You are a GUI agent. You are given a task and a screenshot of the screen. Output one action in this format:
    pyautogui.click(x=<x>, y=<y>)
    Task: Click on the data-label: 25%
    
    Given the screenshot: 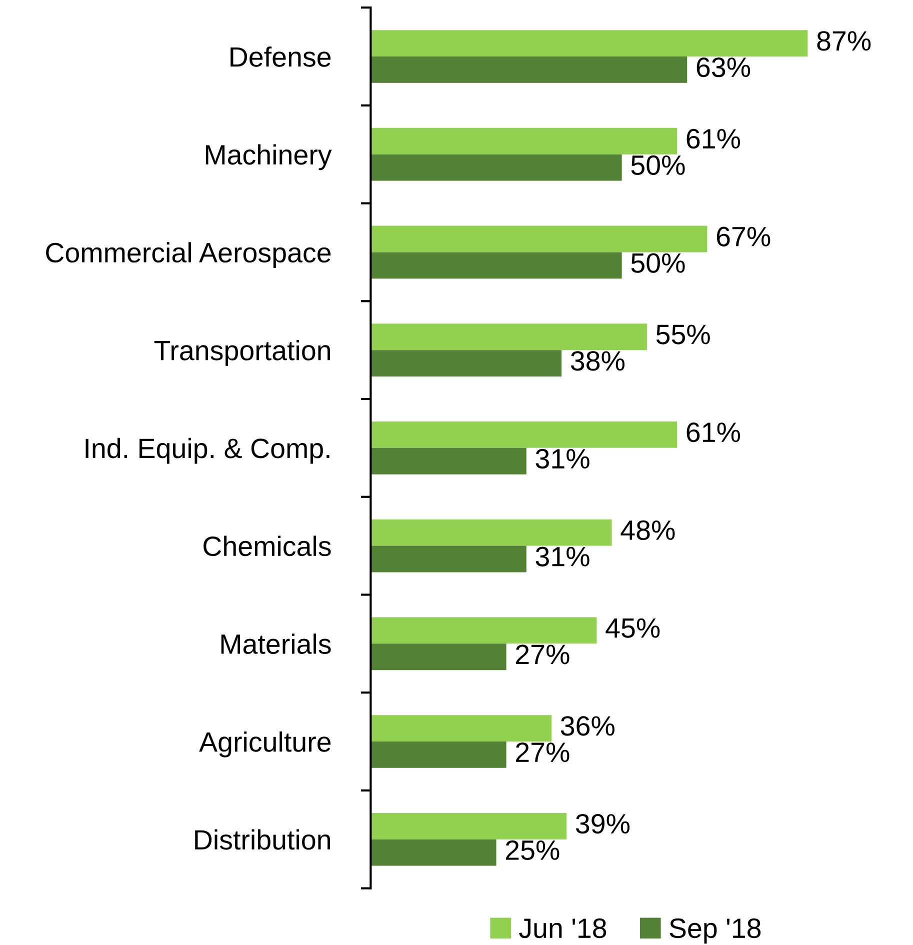 What is the action you would take?
    pyautogui.click(x=533, y=850)
    